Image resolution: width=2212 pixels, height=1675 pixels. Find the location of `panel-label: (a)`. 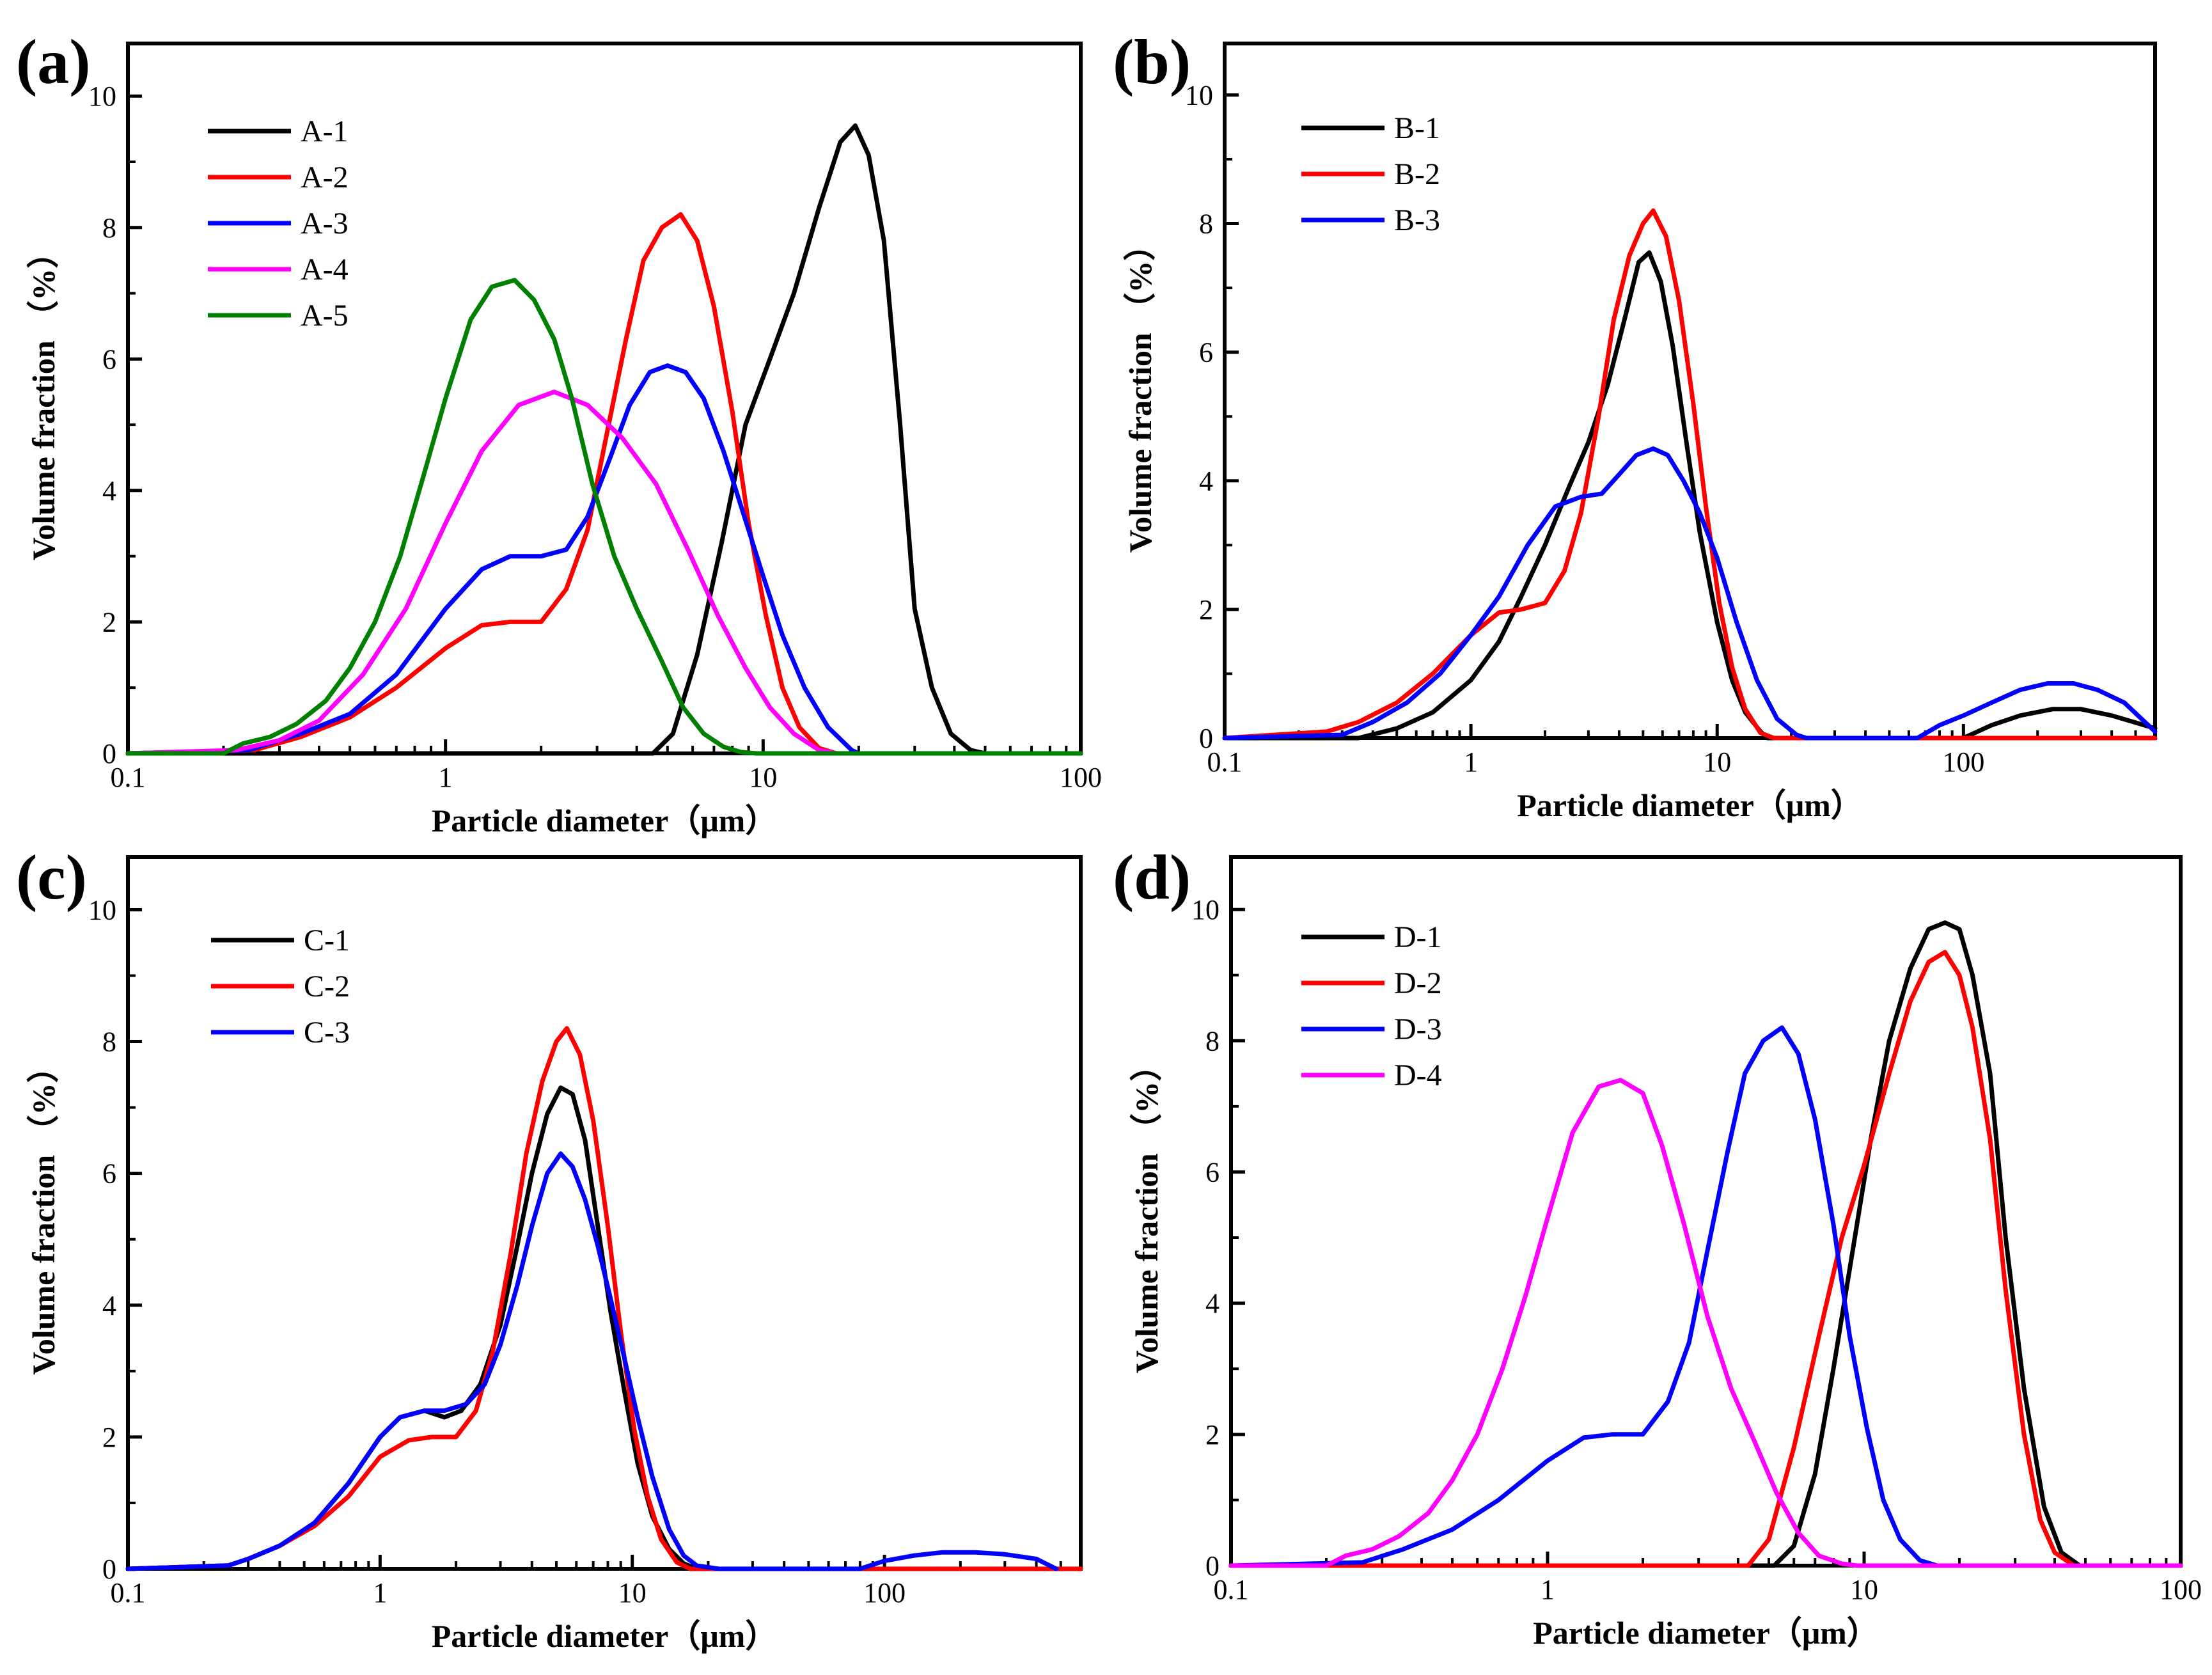

panel-label: (a) is located at coordinates (53, 61).